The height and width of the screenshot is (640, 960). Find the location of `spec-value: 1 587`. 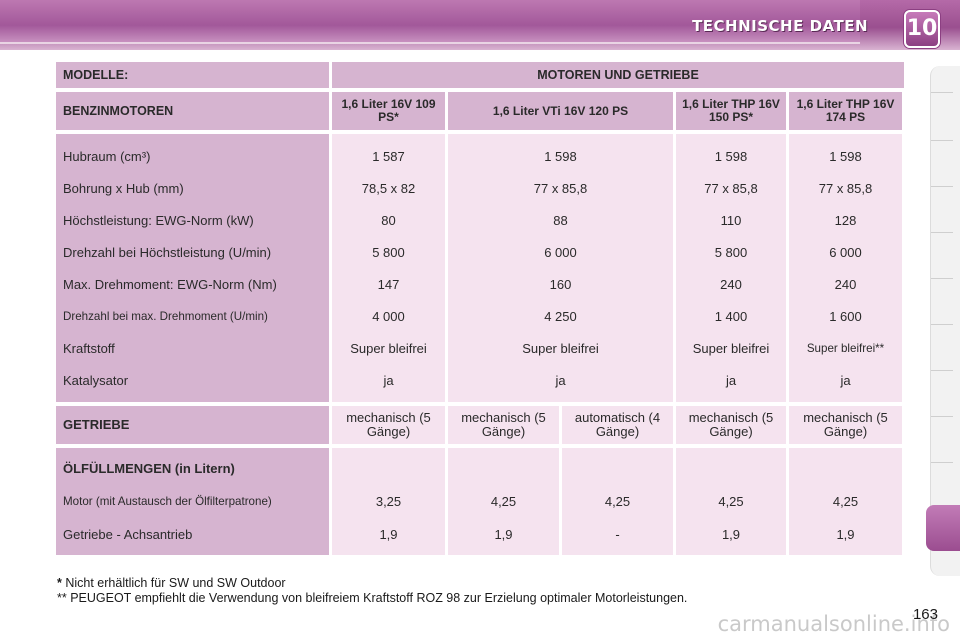

spec-value: 1 587 is located at coordinates (388, 156).